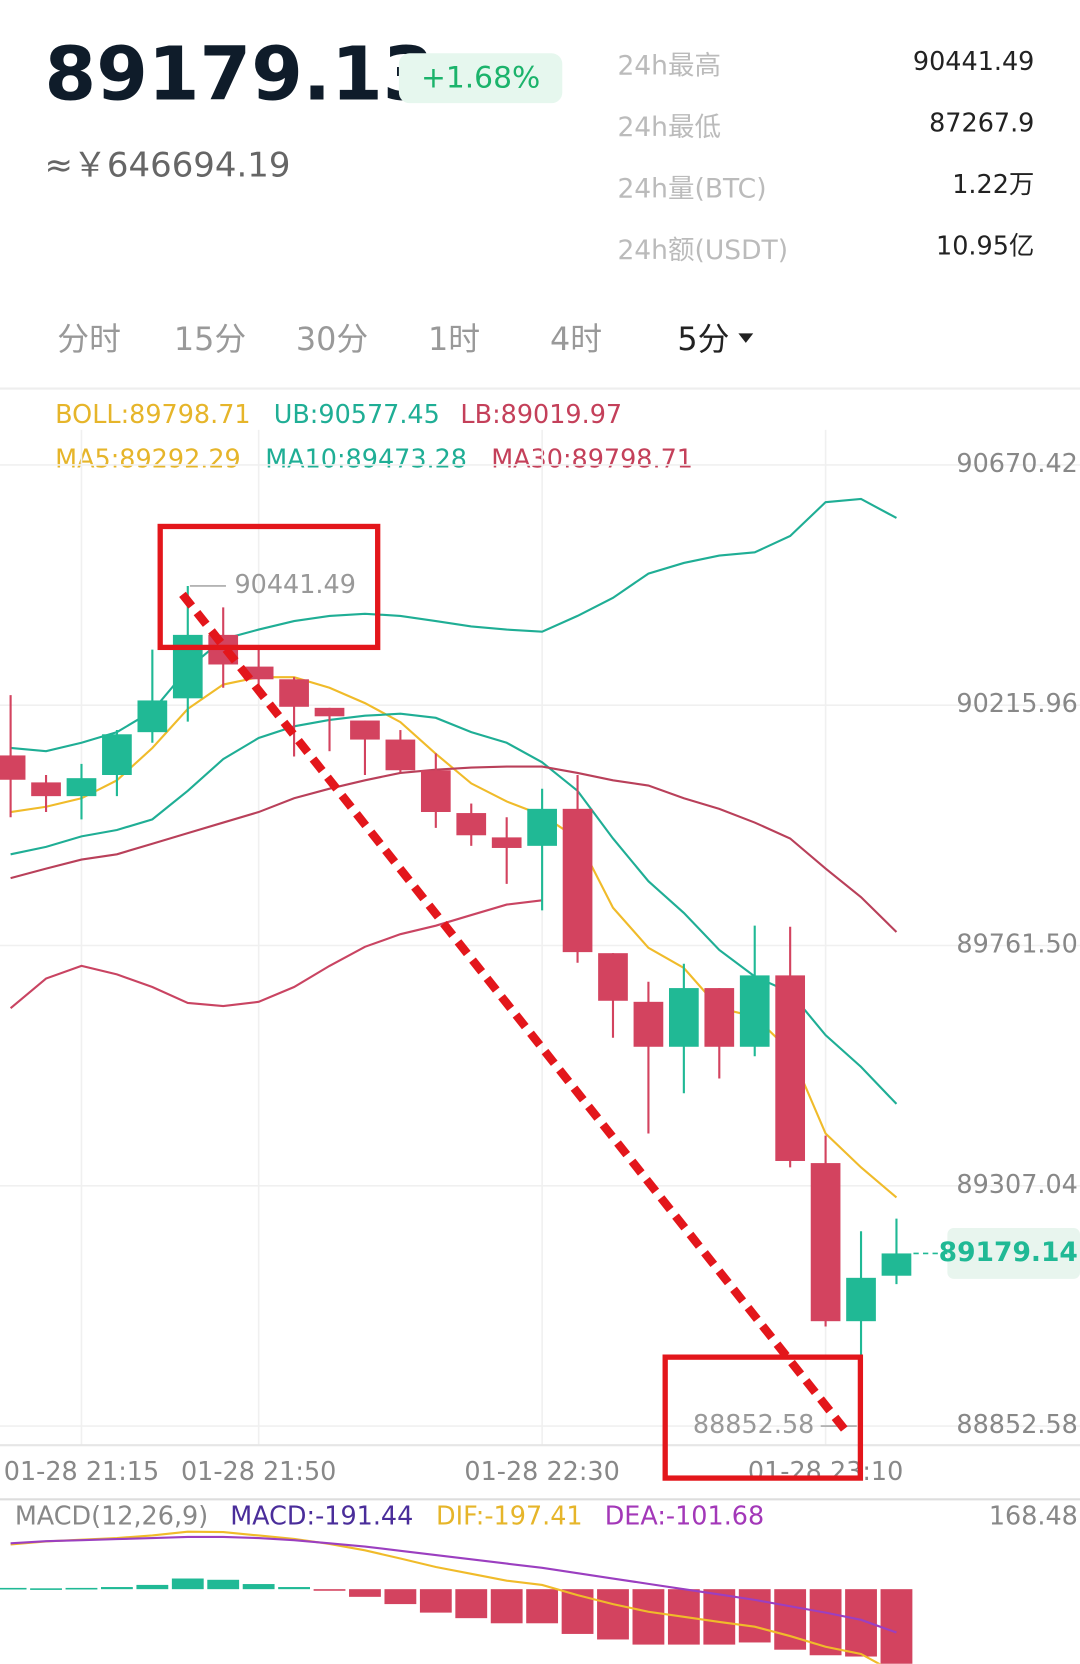 This screenshot has width=1080, height=1664. I want to click on y-tick-label: 90215.96, so click(1016, 704).